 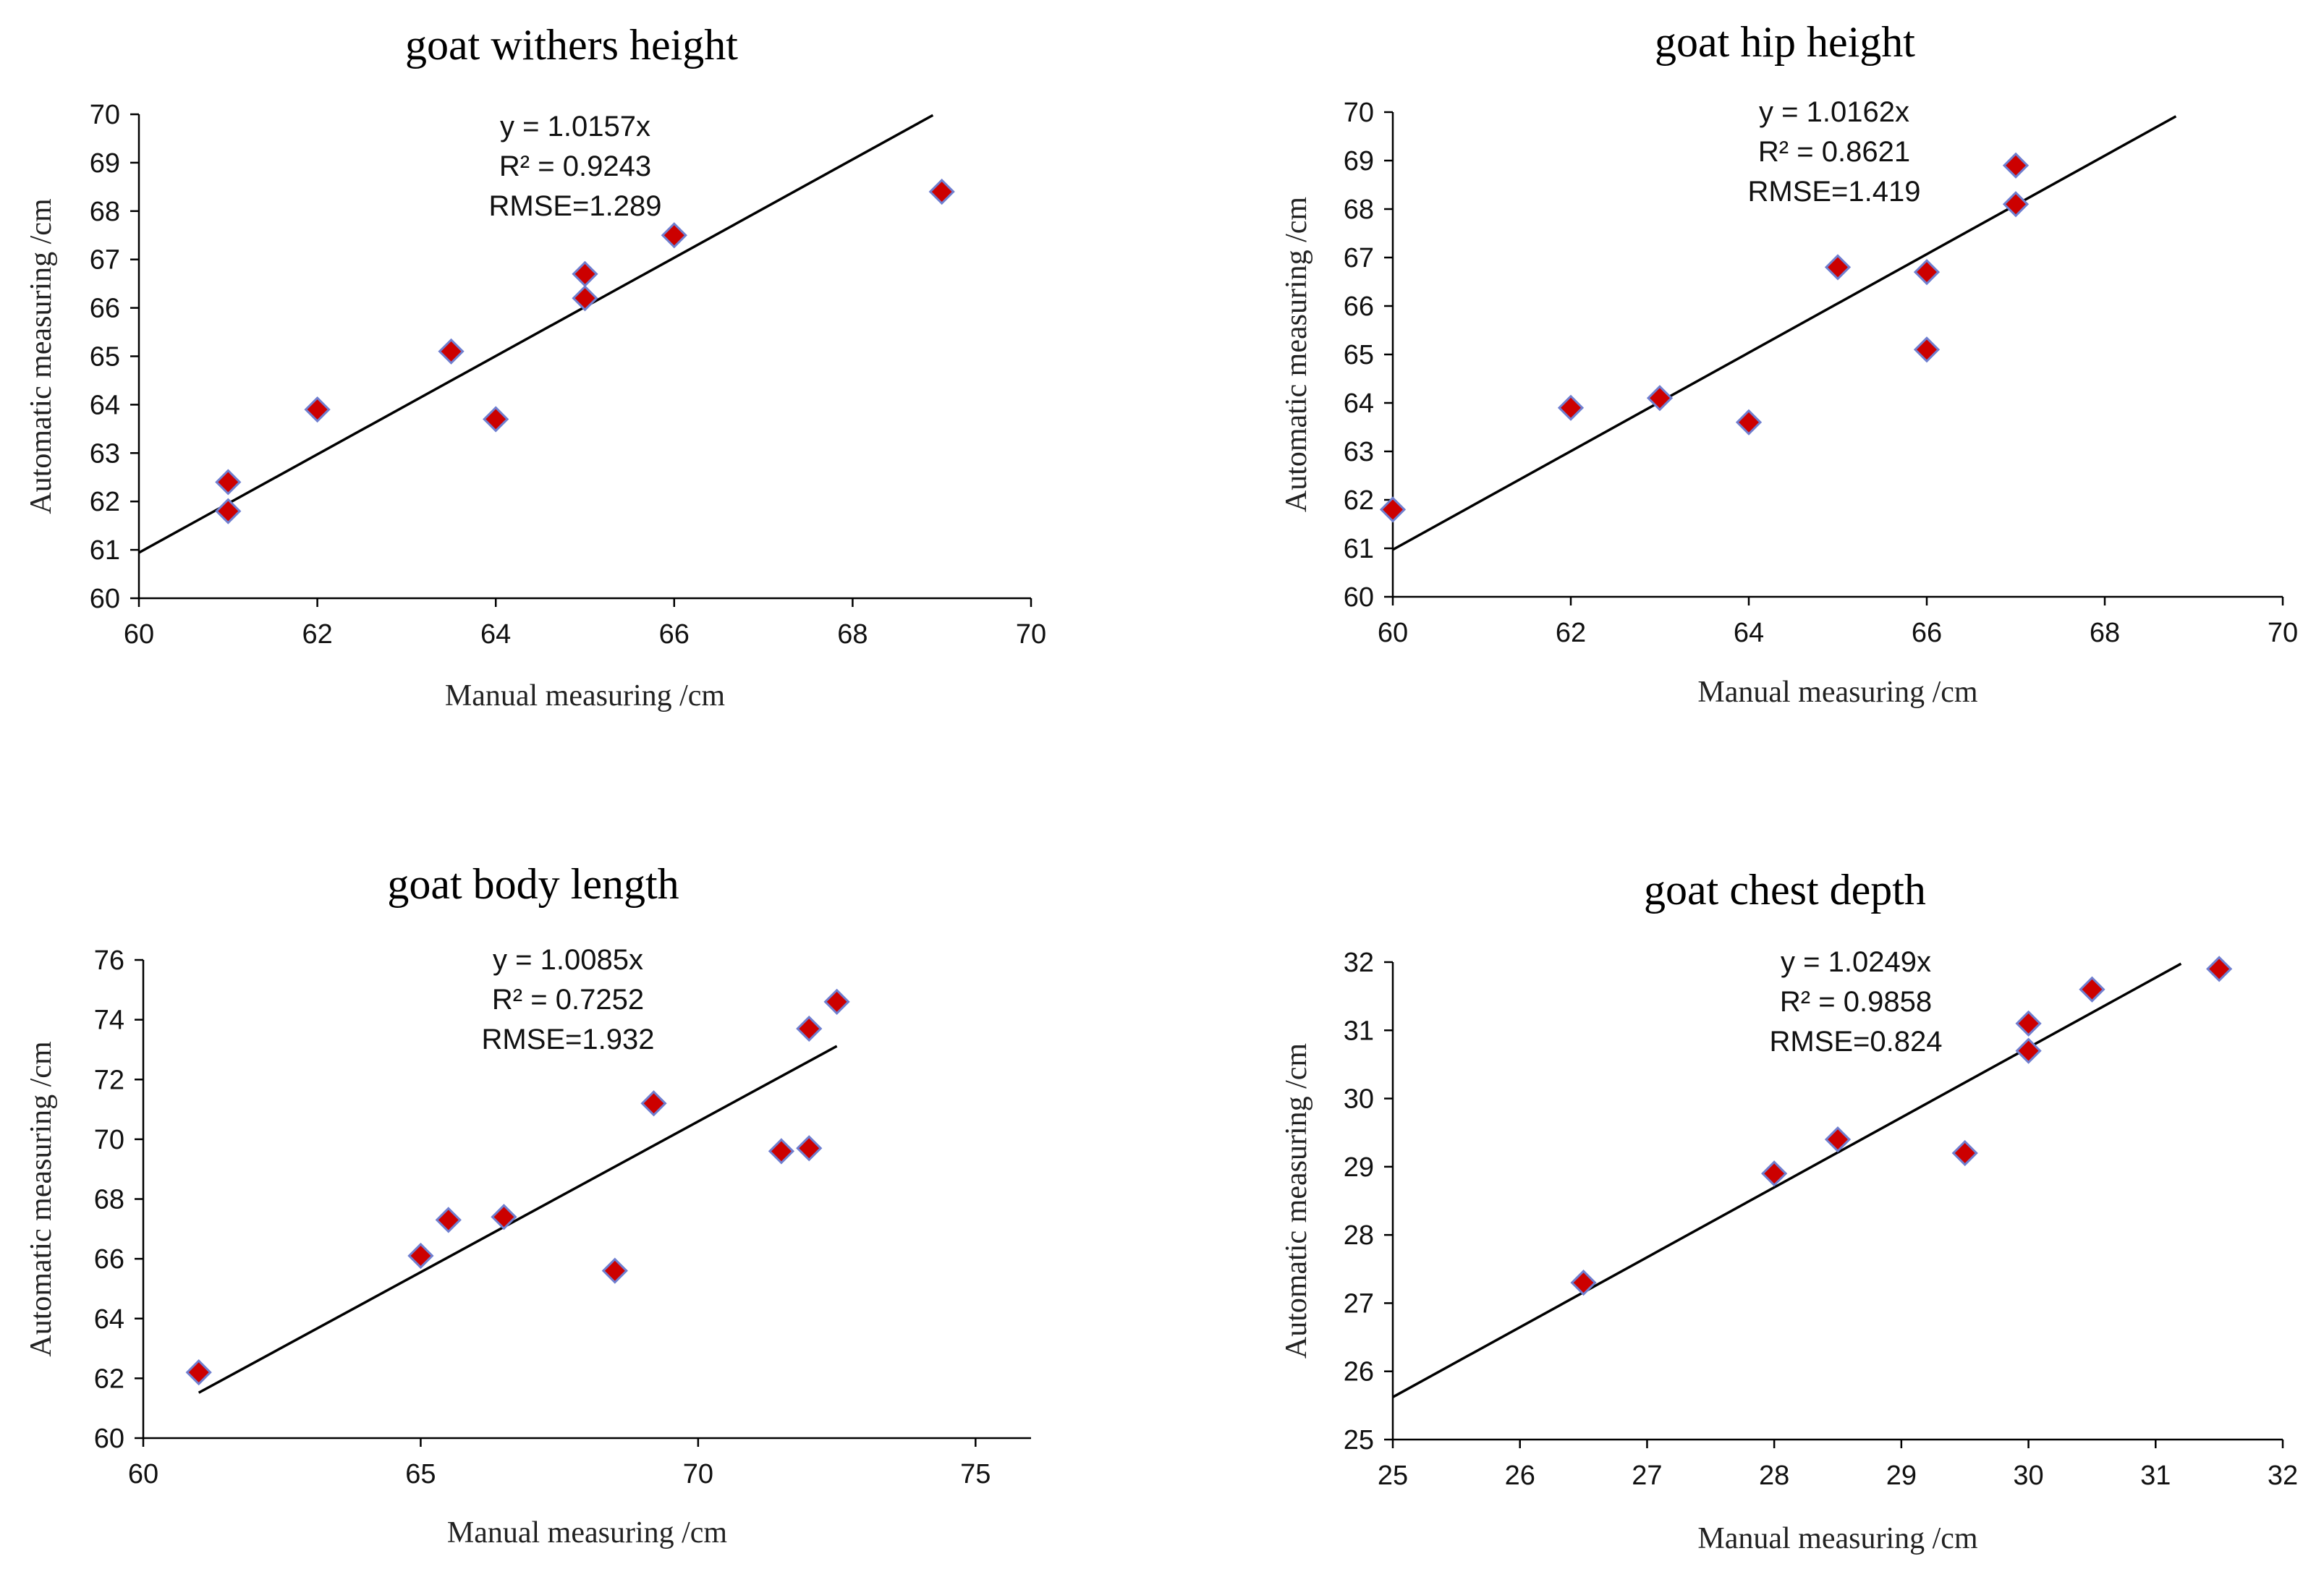 What do you see at coordinates (420, 1474) in the screenshot?
I see `x-tick-label: 65` at bounding box center [420, 1474].